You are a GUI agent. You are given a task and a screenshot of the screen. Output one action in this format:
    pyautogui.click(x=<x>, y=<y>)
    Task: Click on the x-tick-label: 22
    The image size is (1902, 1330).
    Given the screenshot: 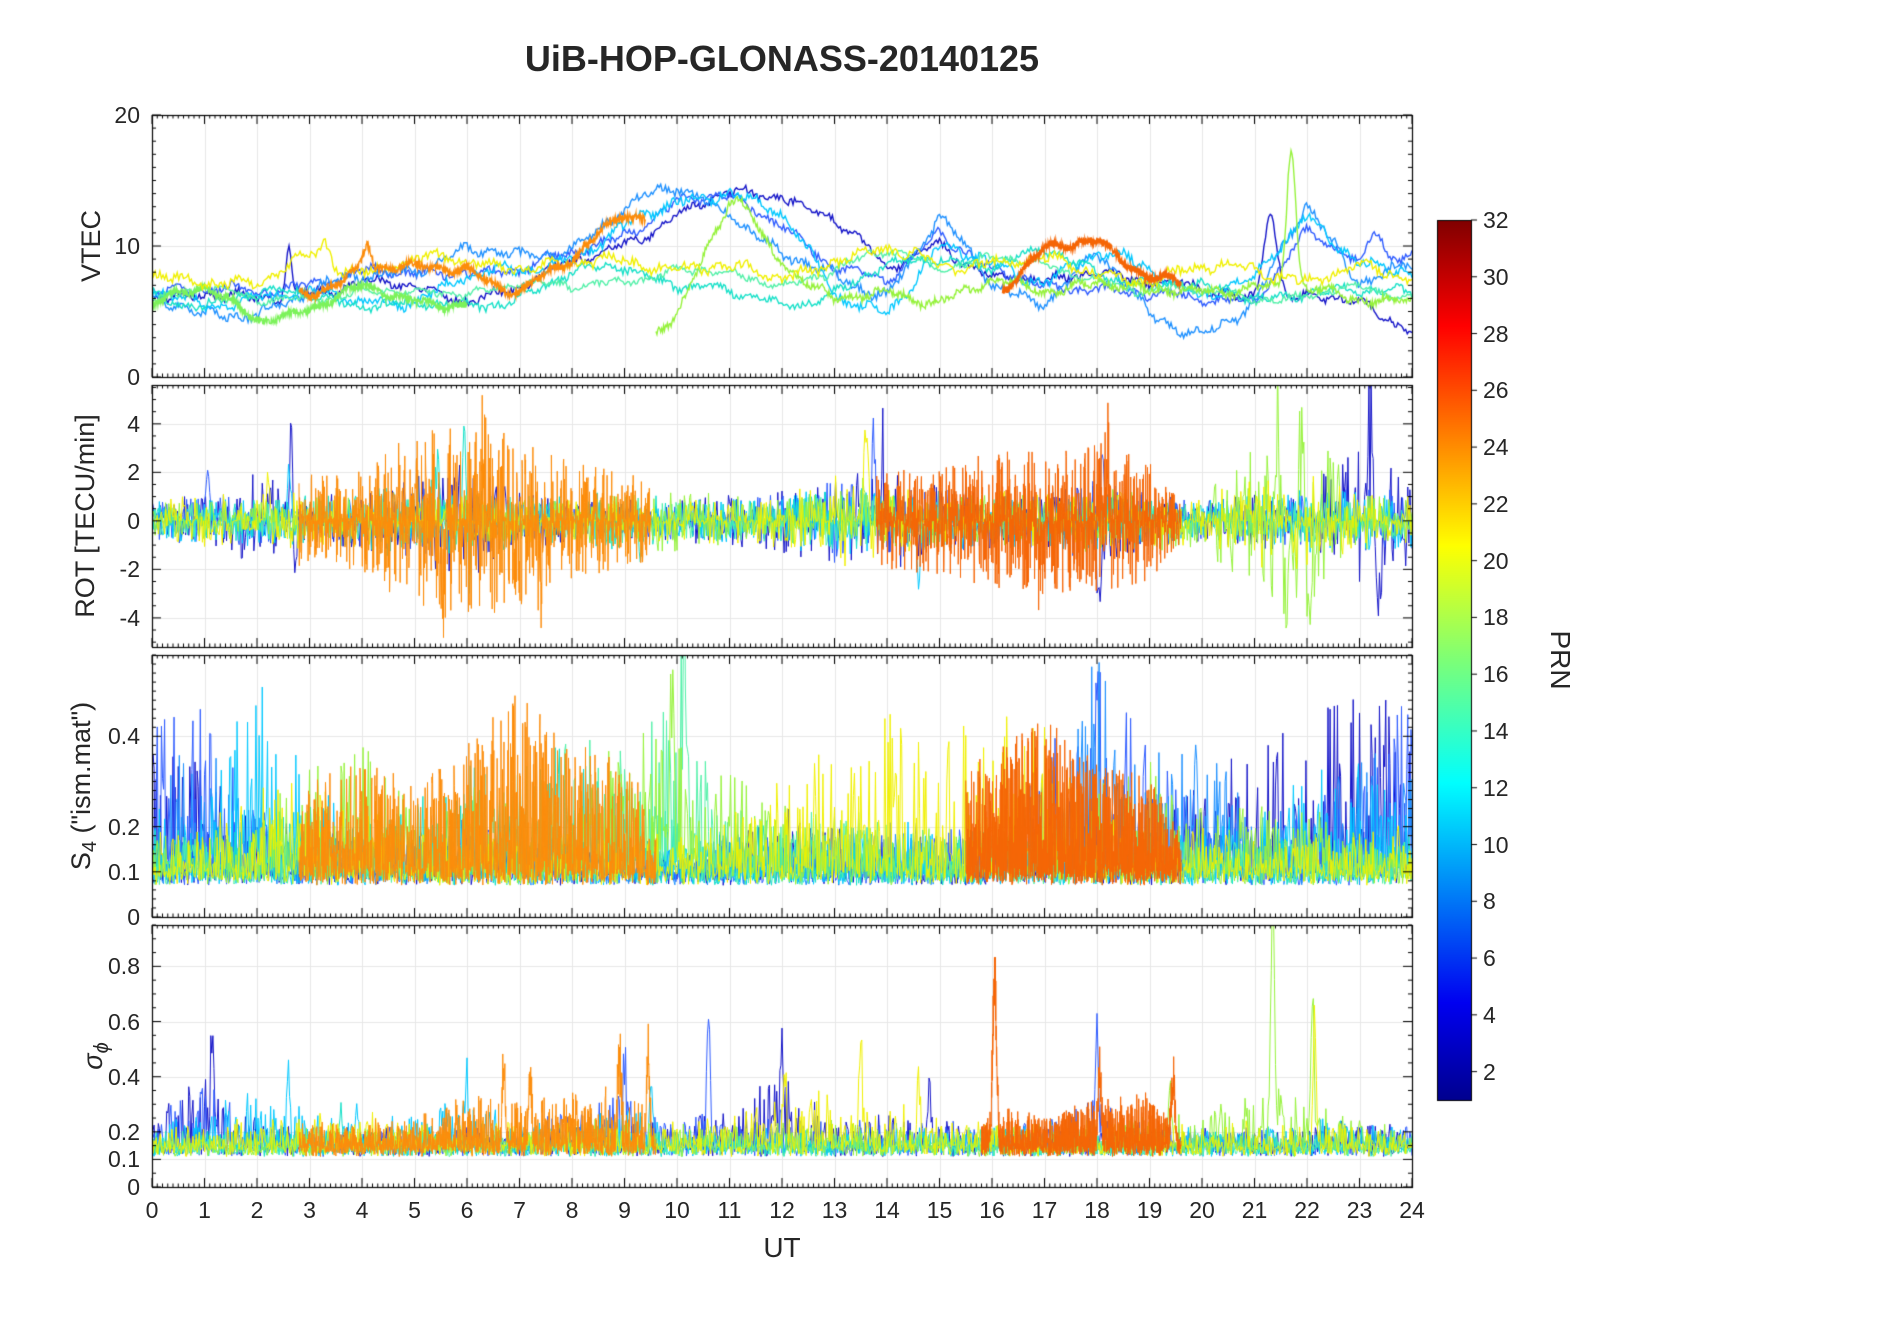 What is the action you would take?
    pyautogui.click(x=1307, y=1210)
    